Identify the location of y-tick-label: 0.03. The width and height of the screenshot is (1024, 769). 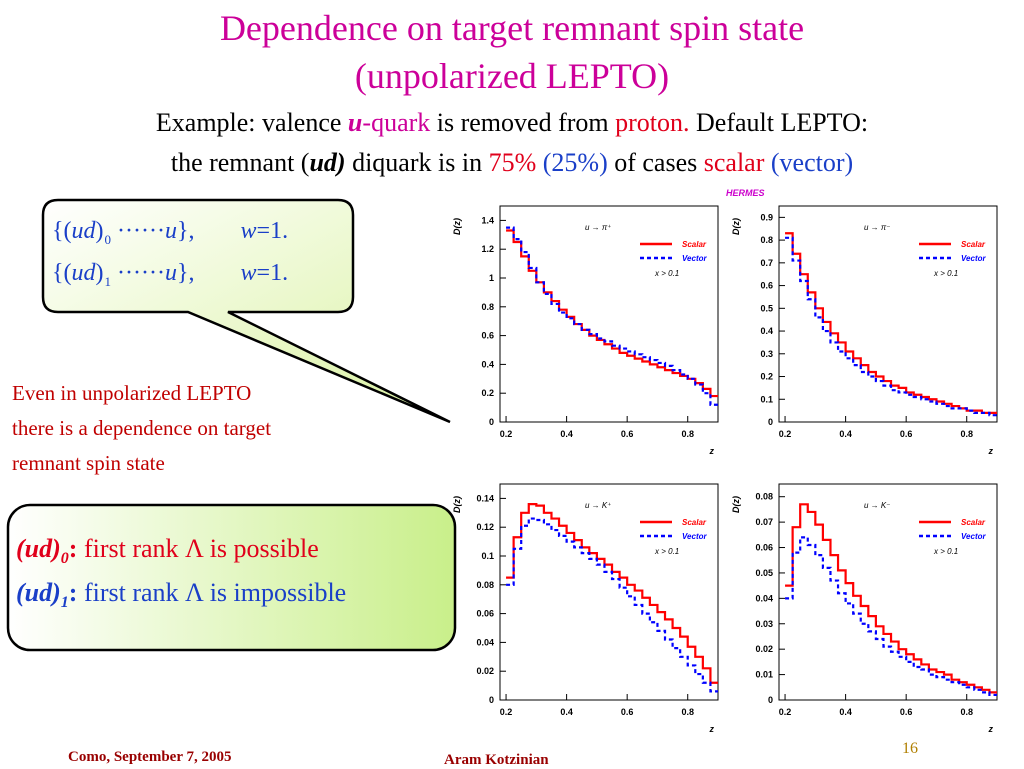
(764, 624).